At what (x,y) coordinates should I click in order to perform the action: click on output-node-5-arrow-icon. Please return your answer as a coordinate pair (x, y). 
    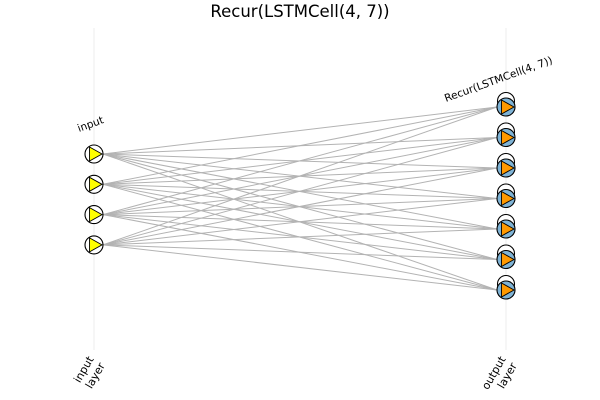
    Looking at the image, I should click on (508, 229).